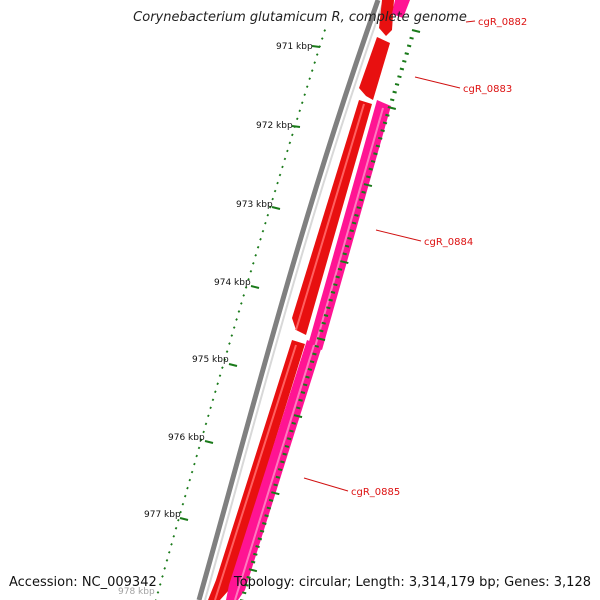 Image resolution: width=600 pixels, height=600 pixels. What do you see at coordinates (162, 515) in the screenshot?
I see `tick-label: 977 kbp` at bounding box center [162, 515].